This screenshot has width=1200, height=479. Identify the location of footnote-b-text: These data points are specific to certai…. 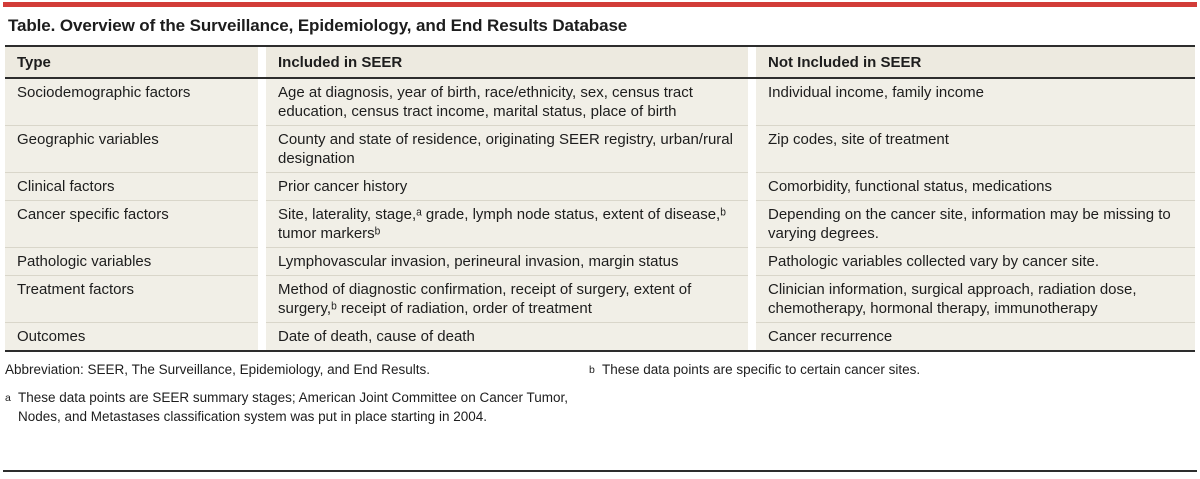
(761, 369).